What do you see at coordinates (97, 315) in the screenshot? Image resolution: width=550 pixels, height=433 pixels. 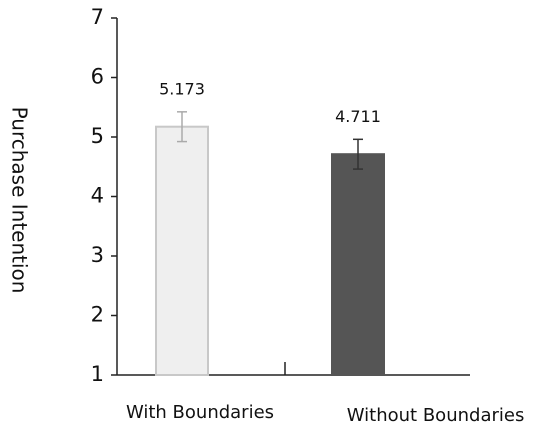 I see `y-tick-label: 2` at bounding box center [97, 315].